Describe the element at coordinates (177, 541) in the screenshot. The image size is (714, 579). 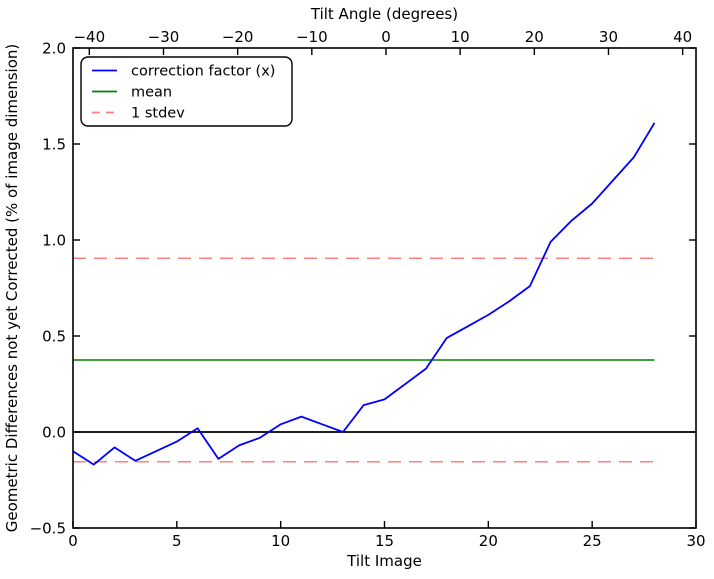
I see `x-bottom-ticklabel: 5` at that location.